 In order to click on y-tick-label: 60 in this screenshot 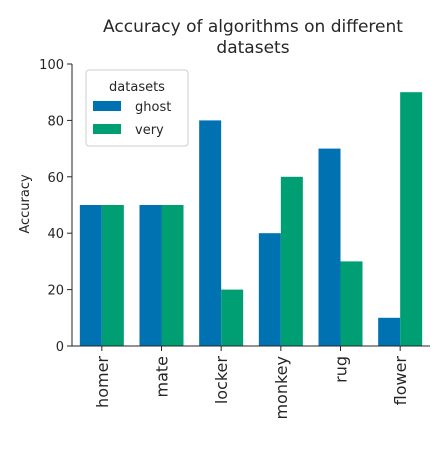, I will do `click(55, 178)`.